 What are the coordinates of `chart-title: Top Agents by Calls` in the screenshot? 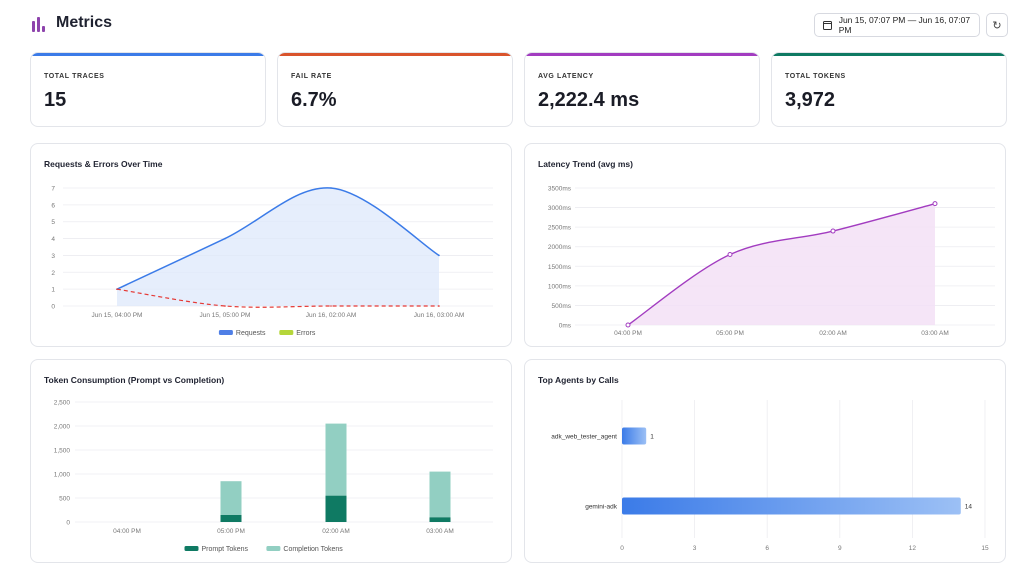 It's located at (578, 380).